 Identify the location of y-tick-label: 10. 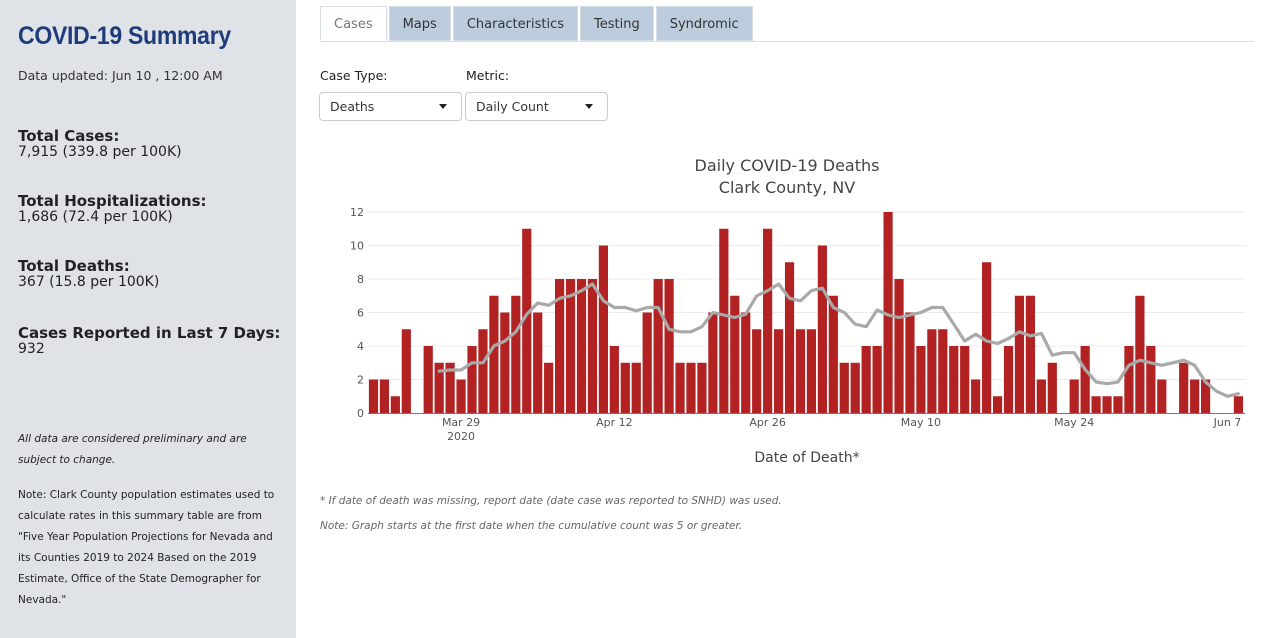
(357, 246).